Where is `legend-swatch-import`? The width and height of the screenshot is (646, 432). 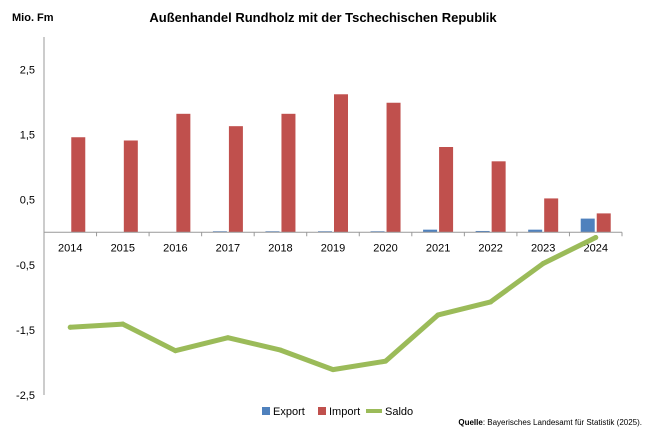
legend-swatch-import is located at coordinates (322, 411).